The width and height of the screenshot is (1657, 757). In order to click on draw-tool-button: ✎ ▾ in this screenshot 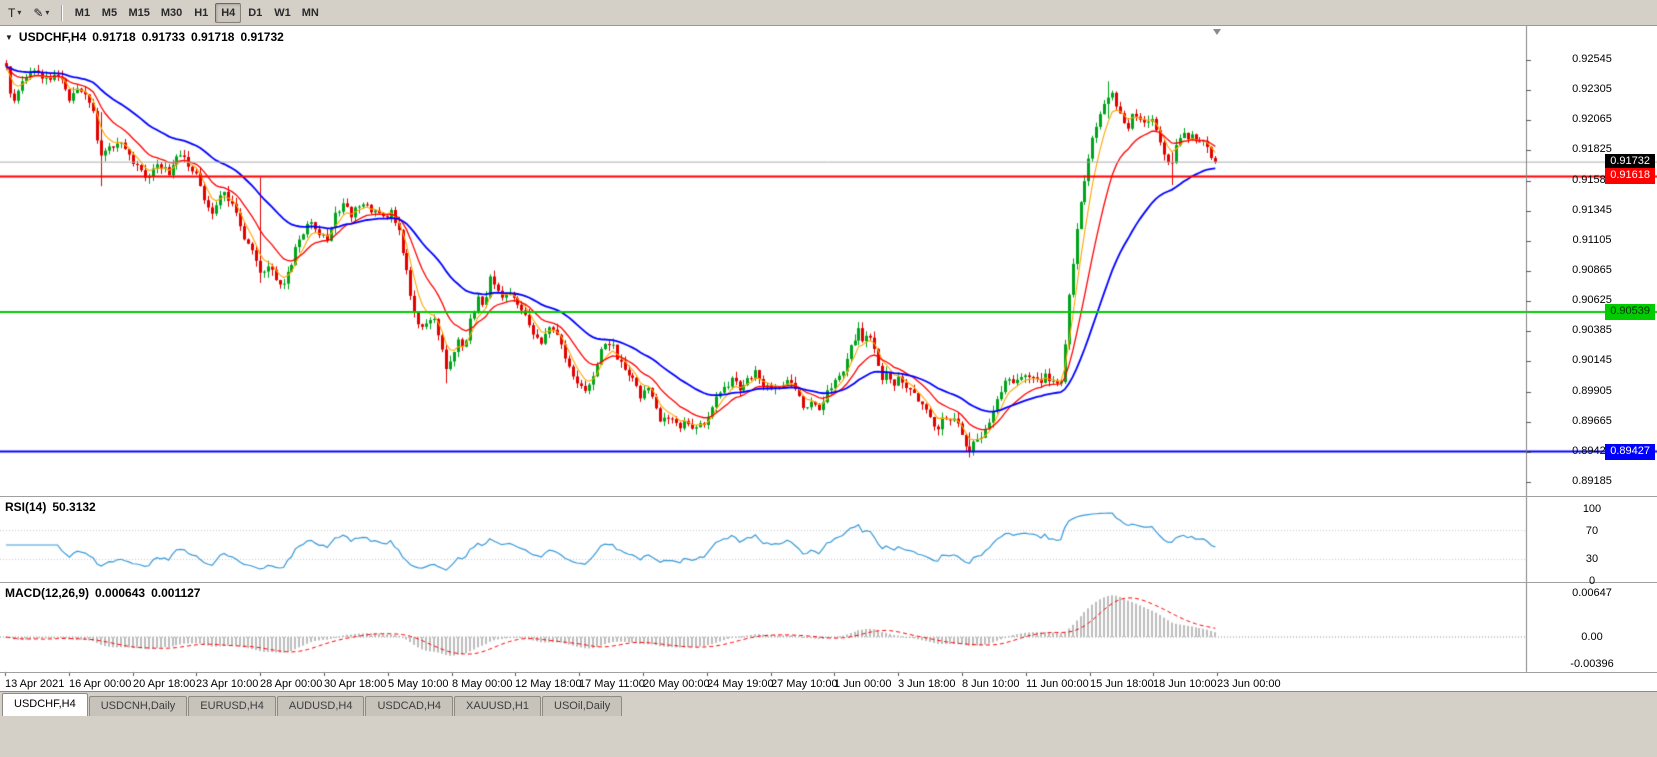, I will do `click(41, 13)`.